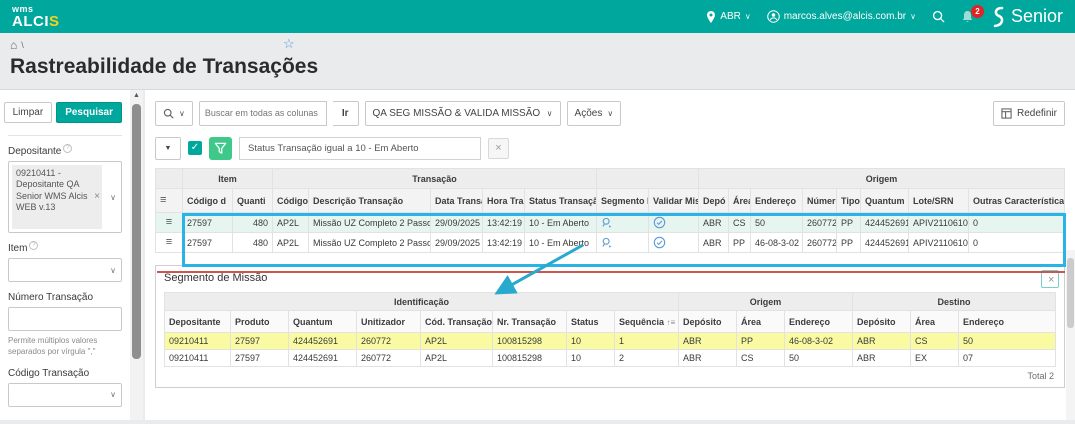 The image size is (1075, 424). What do you see at coordinates (972, 14) in the screenshot?
I see `notifications-button: 2` at bounding box center [972, 14].